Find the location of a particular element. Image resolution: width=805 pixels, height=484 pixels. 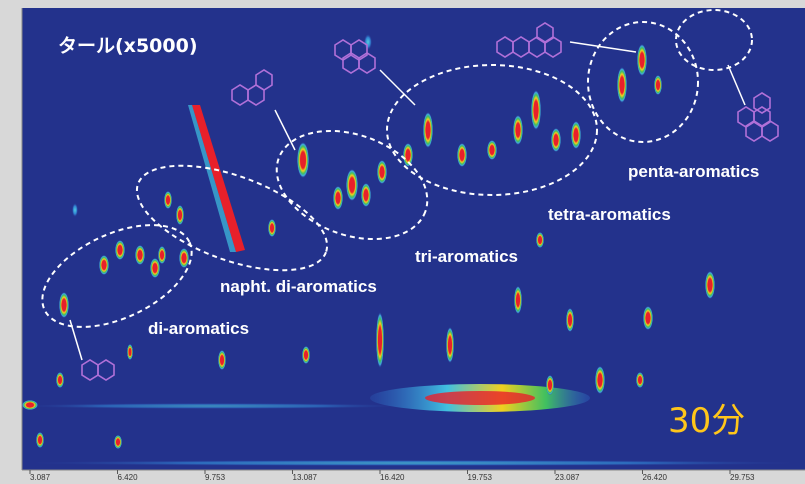

x-tick-label: 9.753 is located at coordinates (215, 477).